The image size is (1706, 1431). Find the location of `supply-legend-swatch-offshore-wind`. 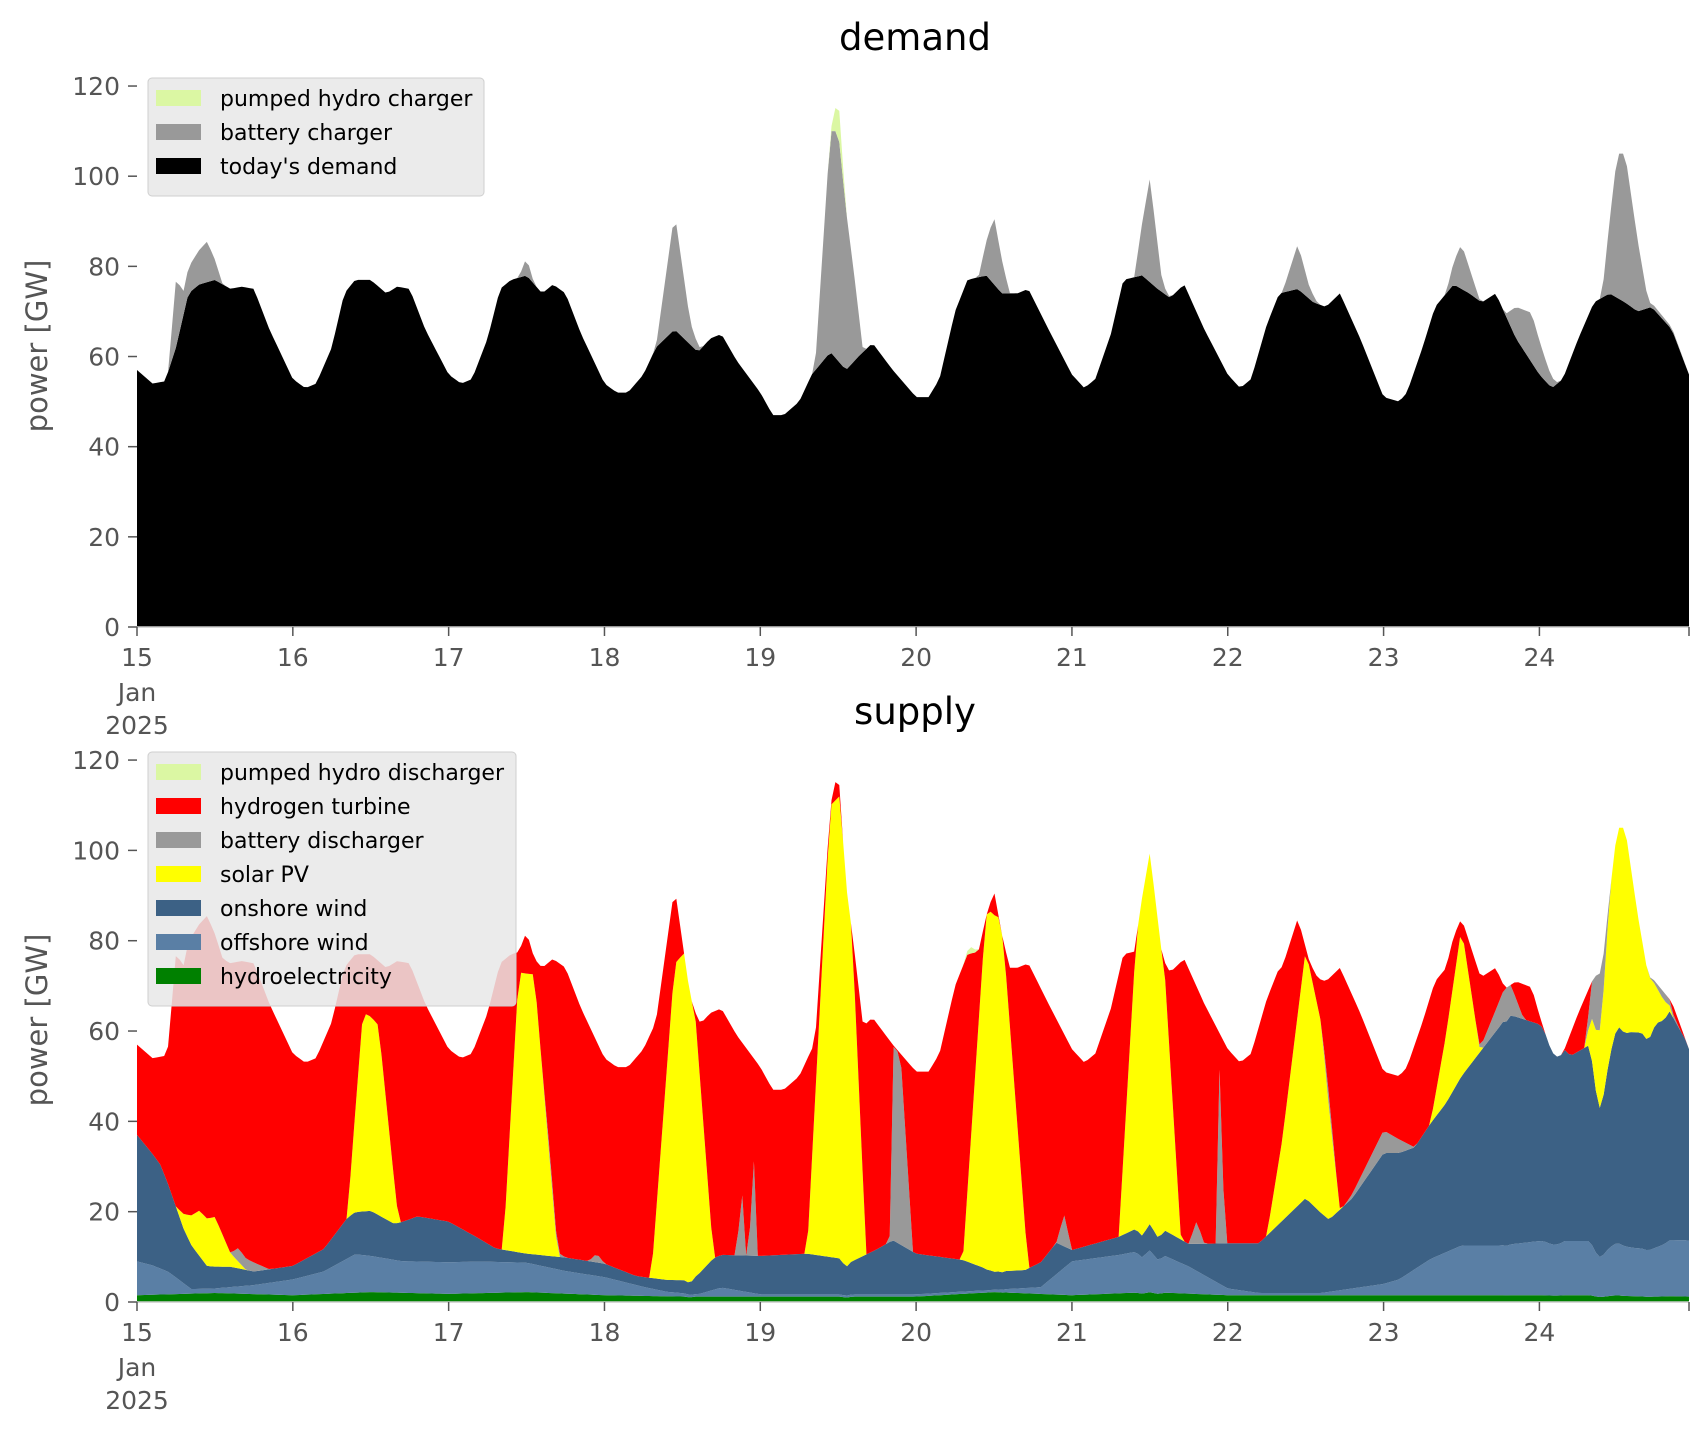

supply-legend-swatch-offshore-wind is located at coordinates (178, 942).